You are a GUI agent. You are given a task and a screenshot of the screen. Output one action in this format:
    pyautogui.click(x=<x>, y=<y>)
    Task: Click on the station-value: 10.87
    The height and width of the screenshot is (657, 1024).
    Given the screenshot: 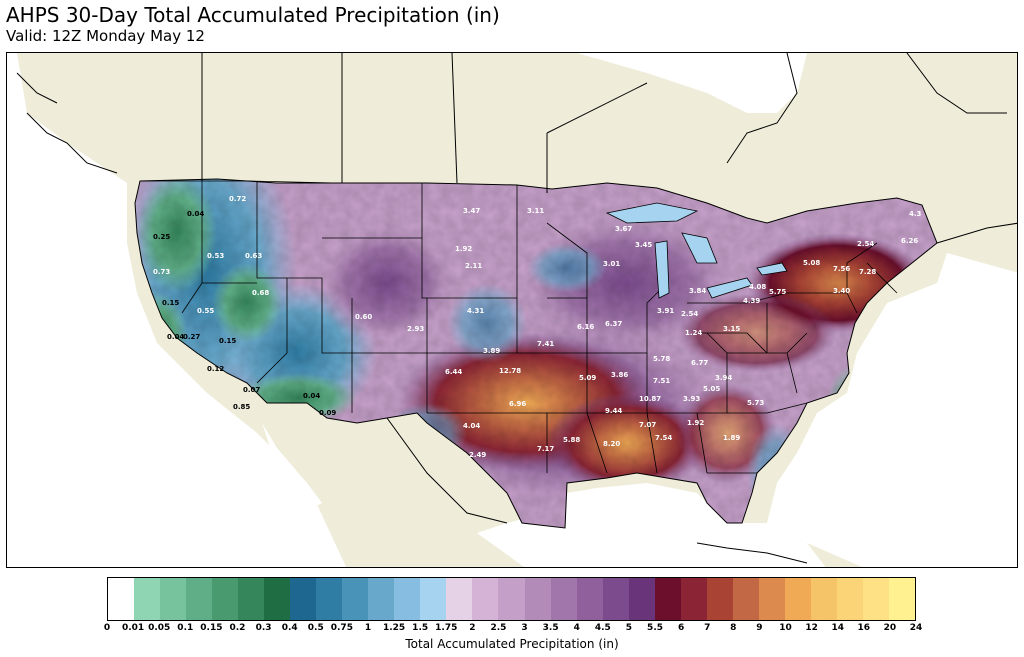 What is the action you would take?
    pyautogui.click(x=650, y=399)
    